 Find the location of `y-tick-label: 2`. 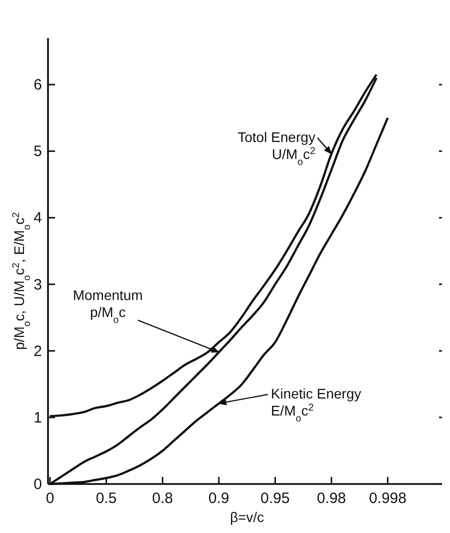

y-tick-label: 2 is located at coordinates (38, 351).